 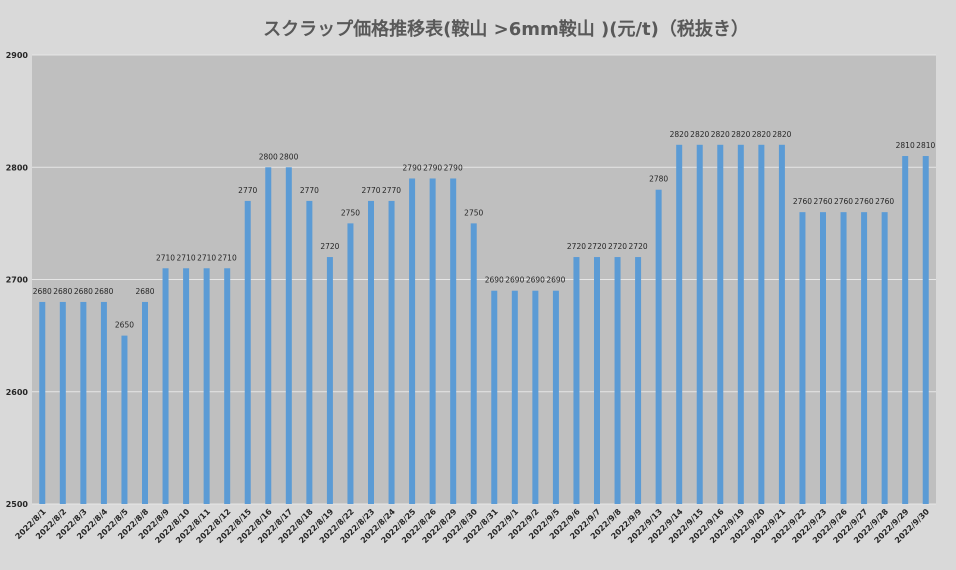 I want to click on y-tick-label: 2600, so click(x=17, y=392).